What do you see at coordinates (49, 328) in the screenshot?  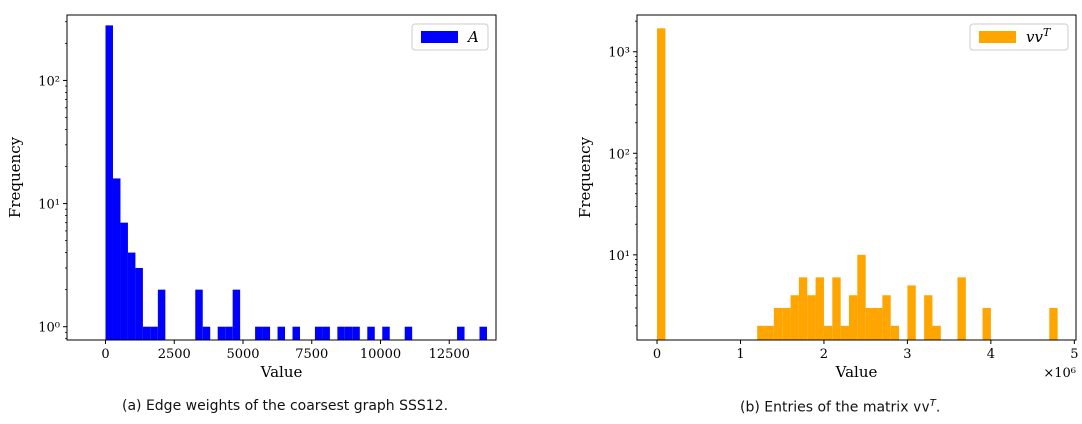 I see `y-tick-label: 10⁰` at bounding box center [49, 328].